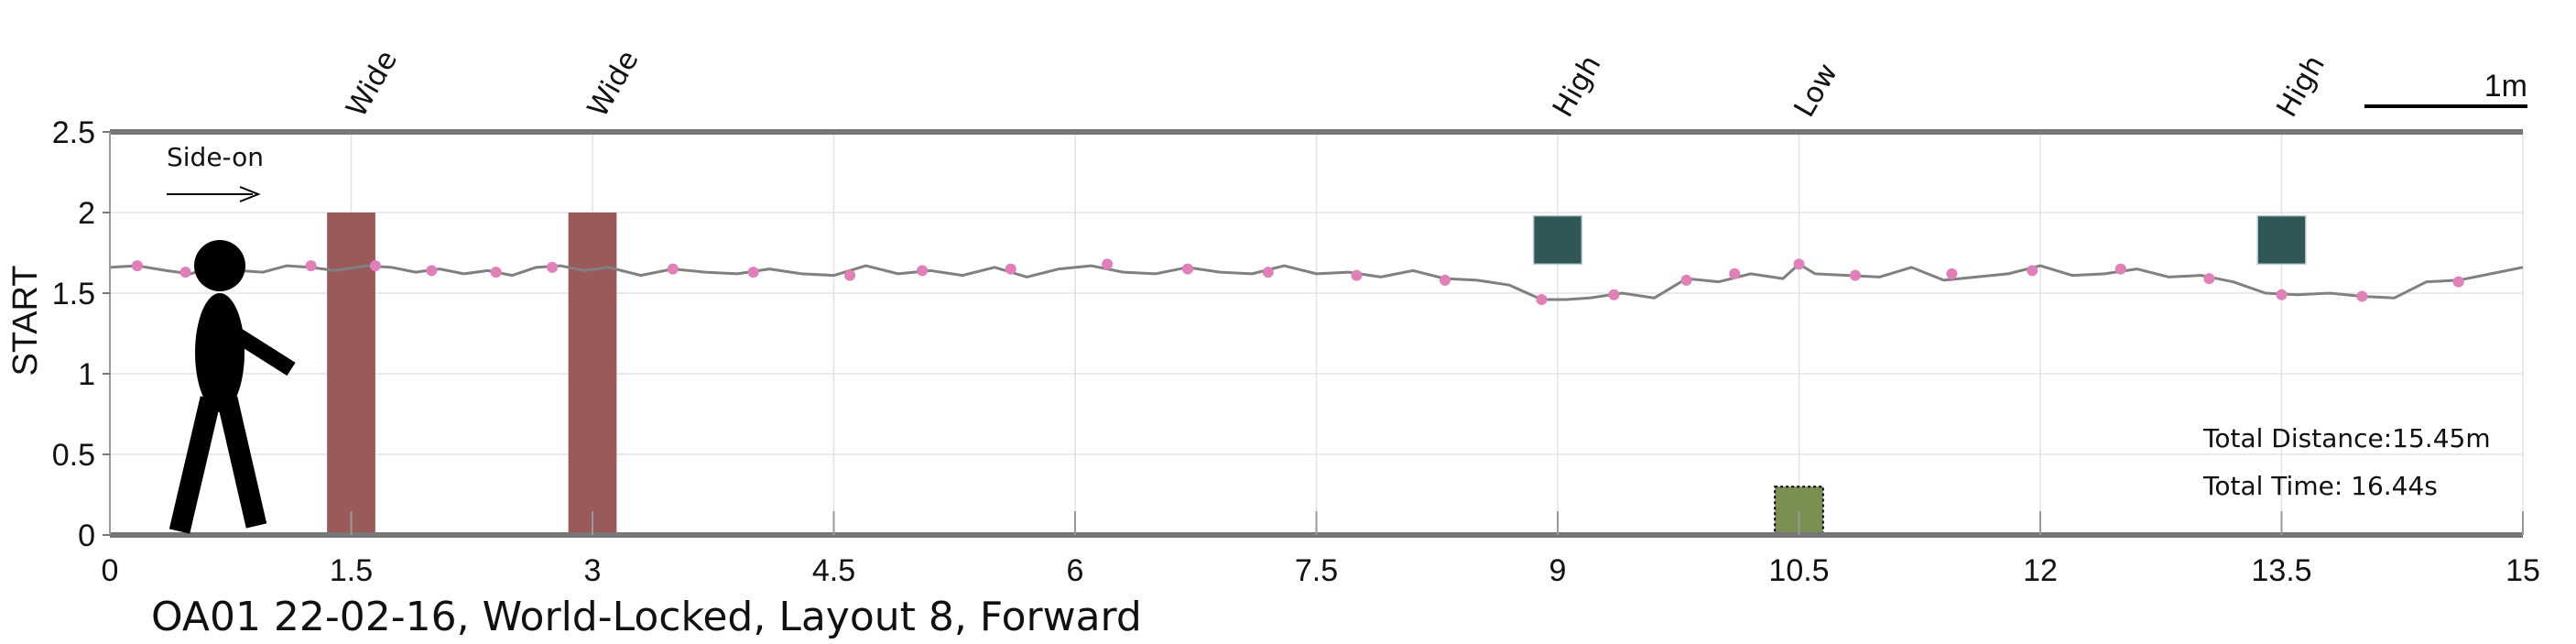 The image size is (2576, 644). I want to click on x-tick-label: 10.5, so click(1798, 570).